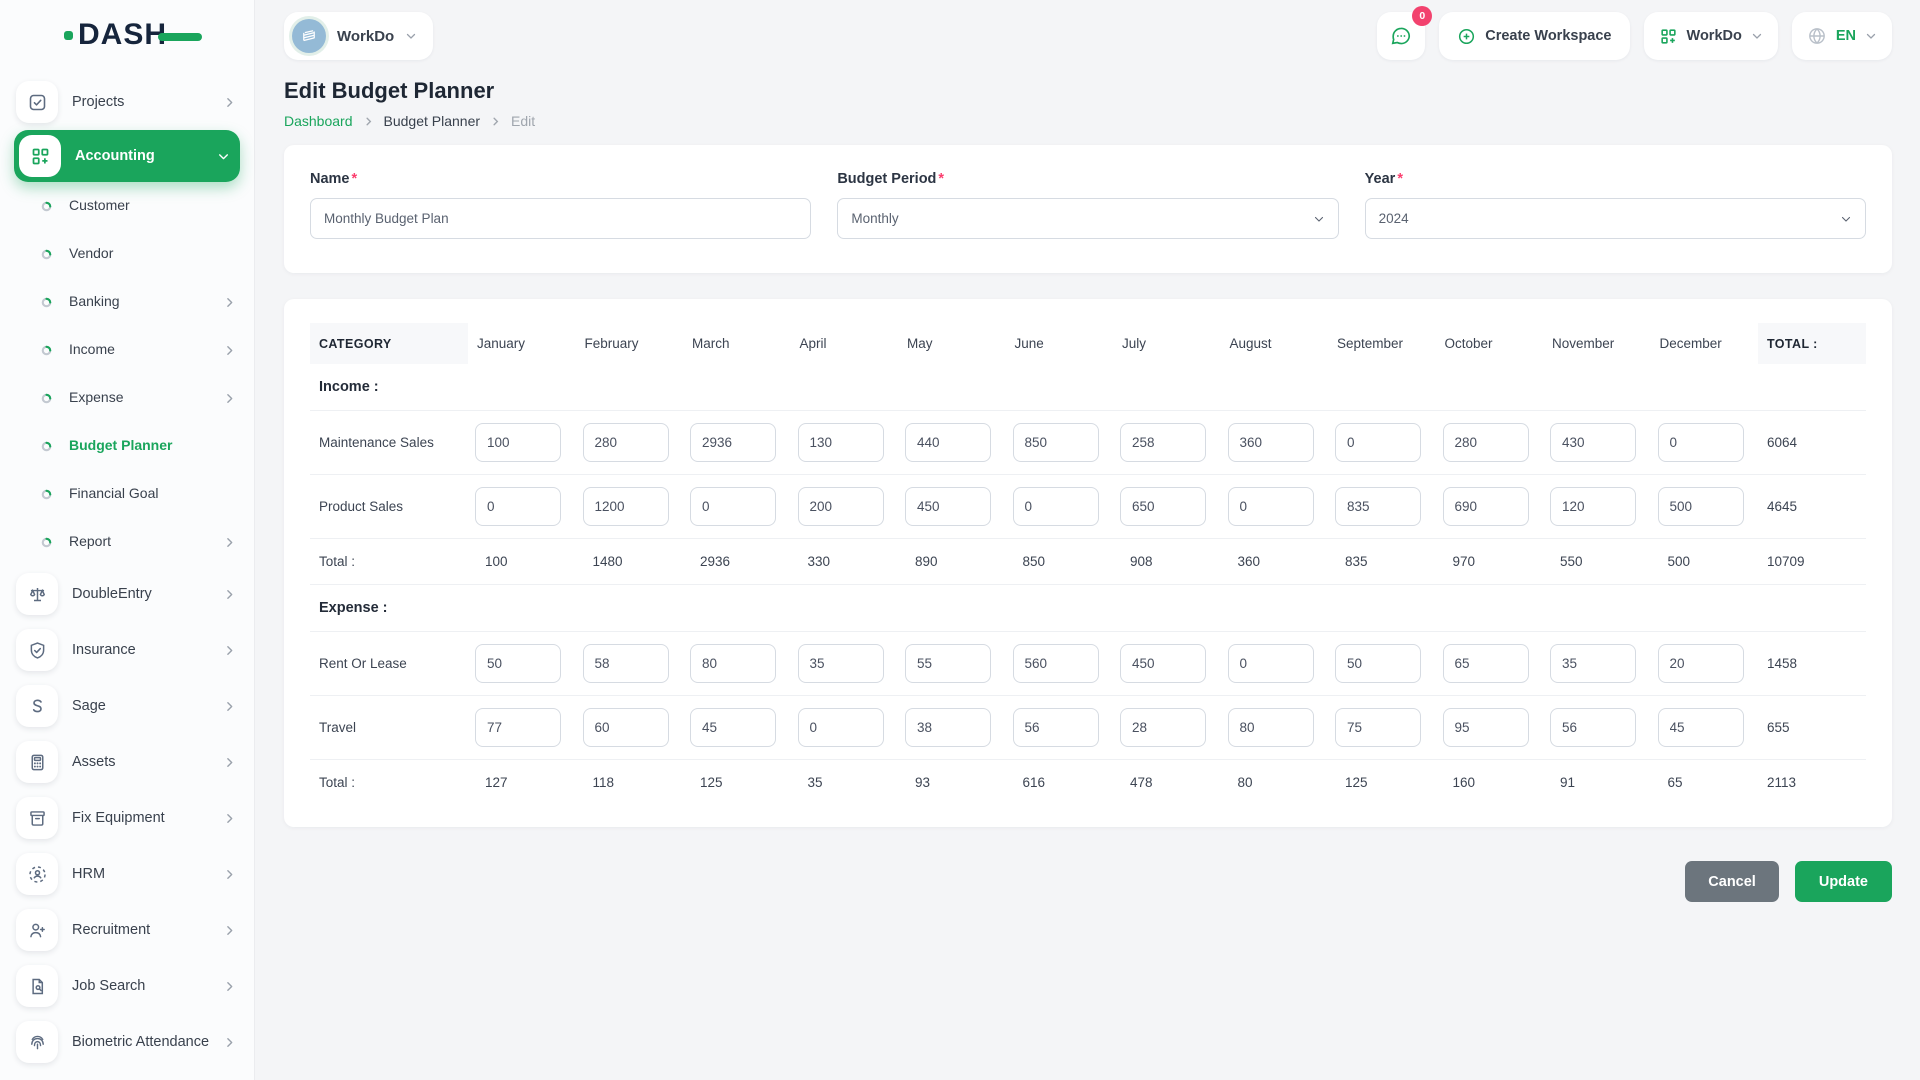  Describe the element at coordinates (1732, 881) in the screenshot. I see `cancel-button: Cancel` at that location.